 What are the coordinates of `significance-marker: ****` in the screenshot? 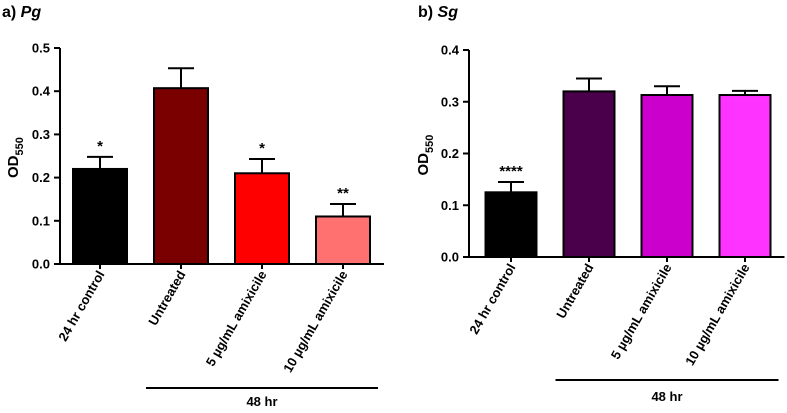 It's located at (511, 171).